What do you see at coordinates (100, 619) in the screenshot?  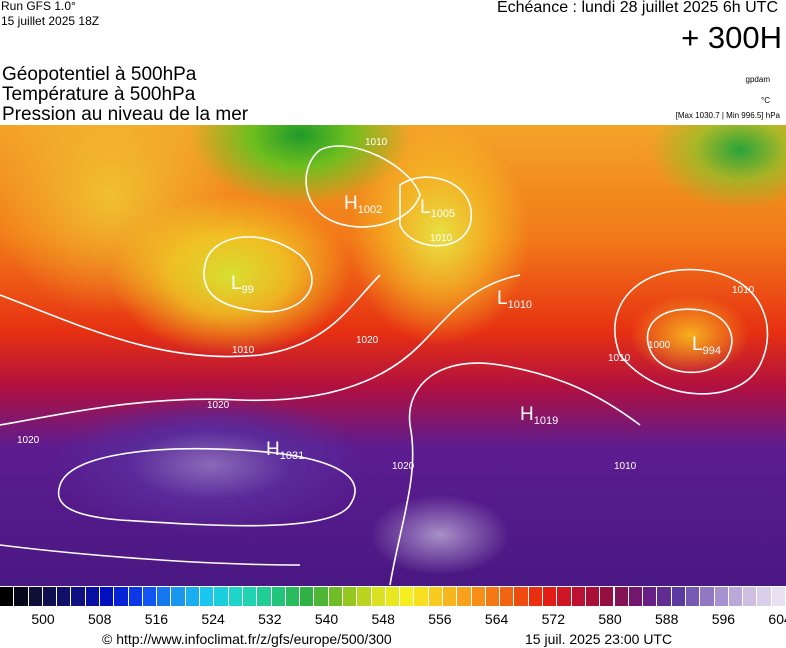 I see `colorbar-label: 508` at bounding box center [100, 619].